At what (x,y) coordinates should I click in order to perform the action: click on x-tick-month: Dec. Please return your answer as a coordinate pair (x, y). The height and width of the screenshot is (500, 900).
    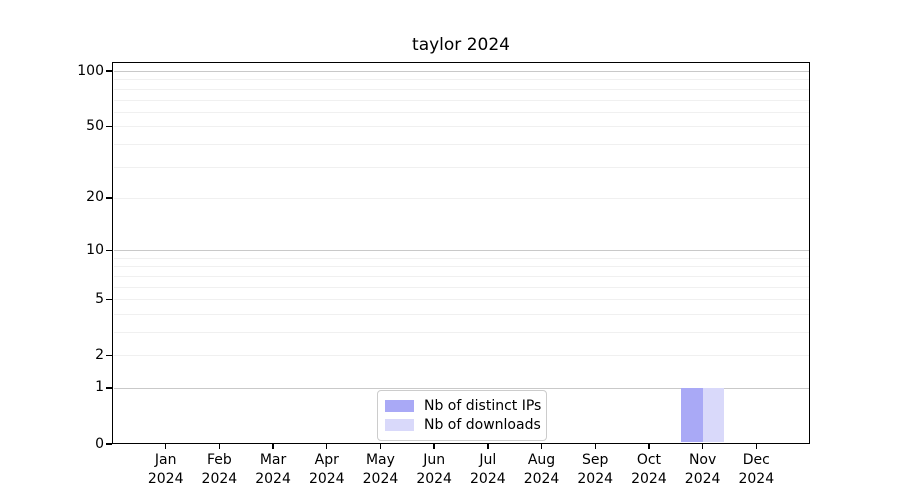
    Looking at the image, I should click on (756, 460).